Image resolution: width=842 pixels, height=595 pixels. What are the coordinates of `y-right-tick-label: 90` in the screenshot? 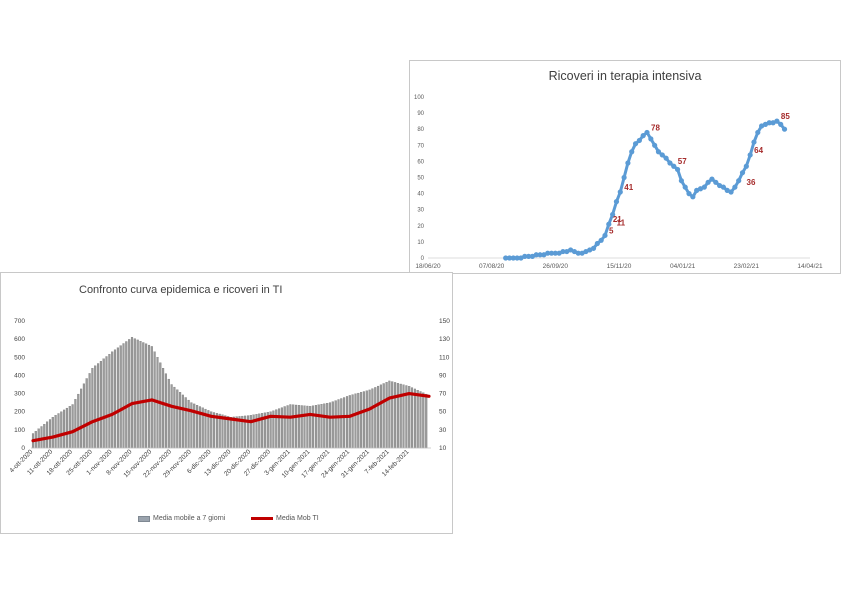 It's located at (443, 375).